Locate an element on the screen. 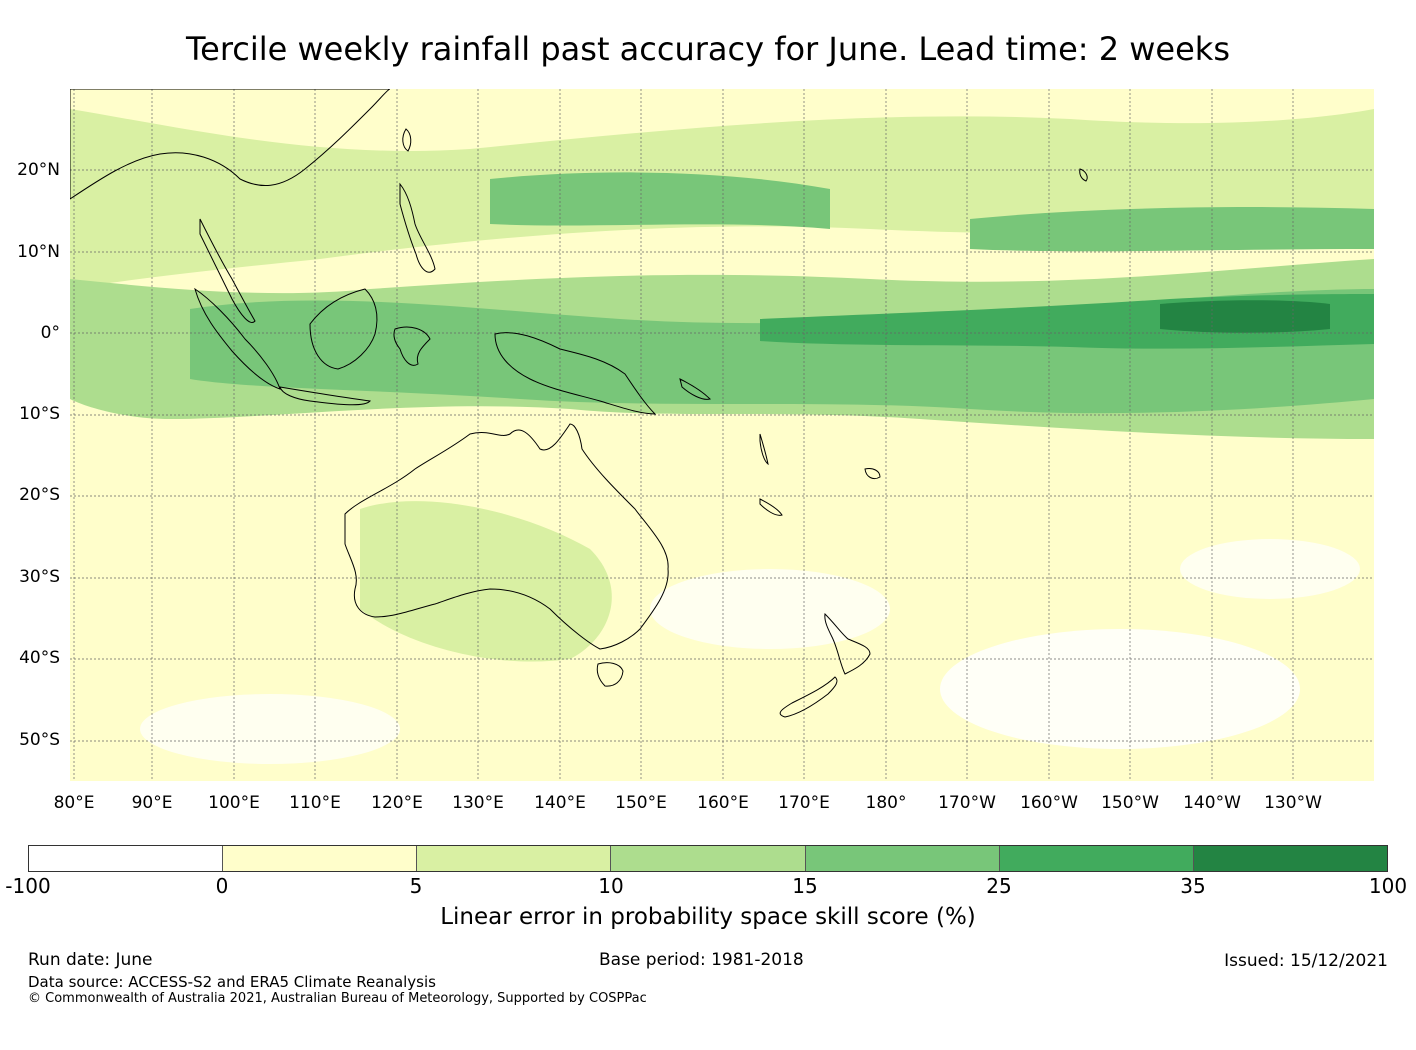  coastline-new-caledonia is located at coordinates (771, 507).